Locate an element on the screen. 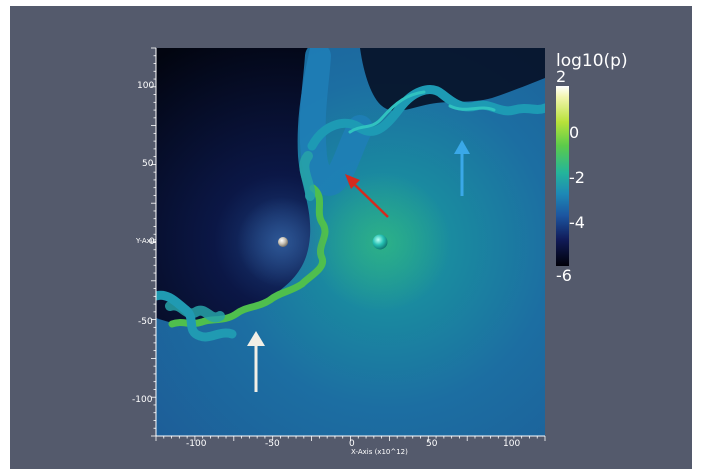  bubble-filament-inner is located at coordinates (422, 112).